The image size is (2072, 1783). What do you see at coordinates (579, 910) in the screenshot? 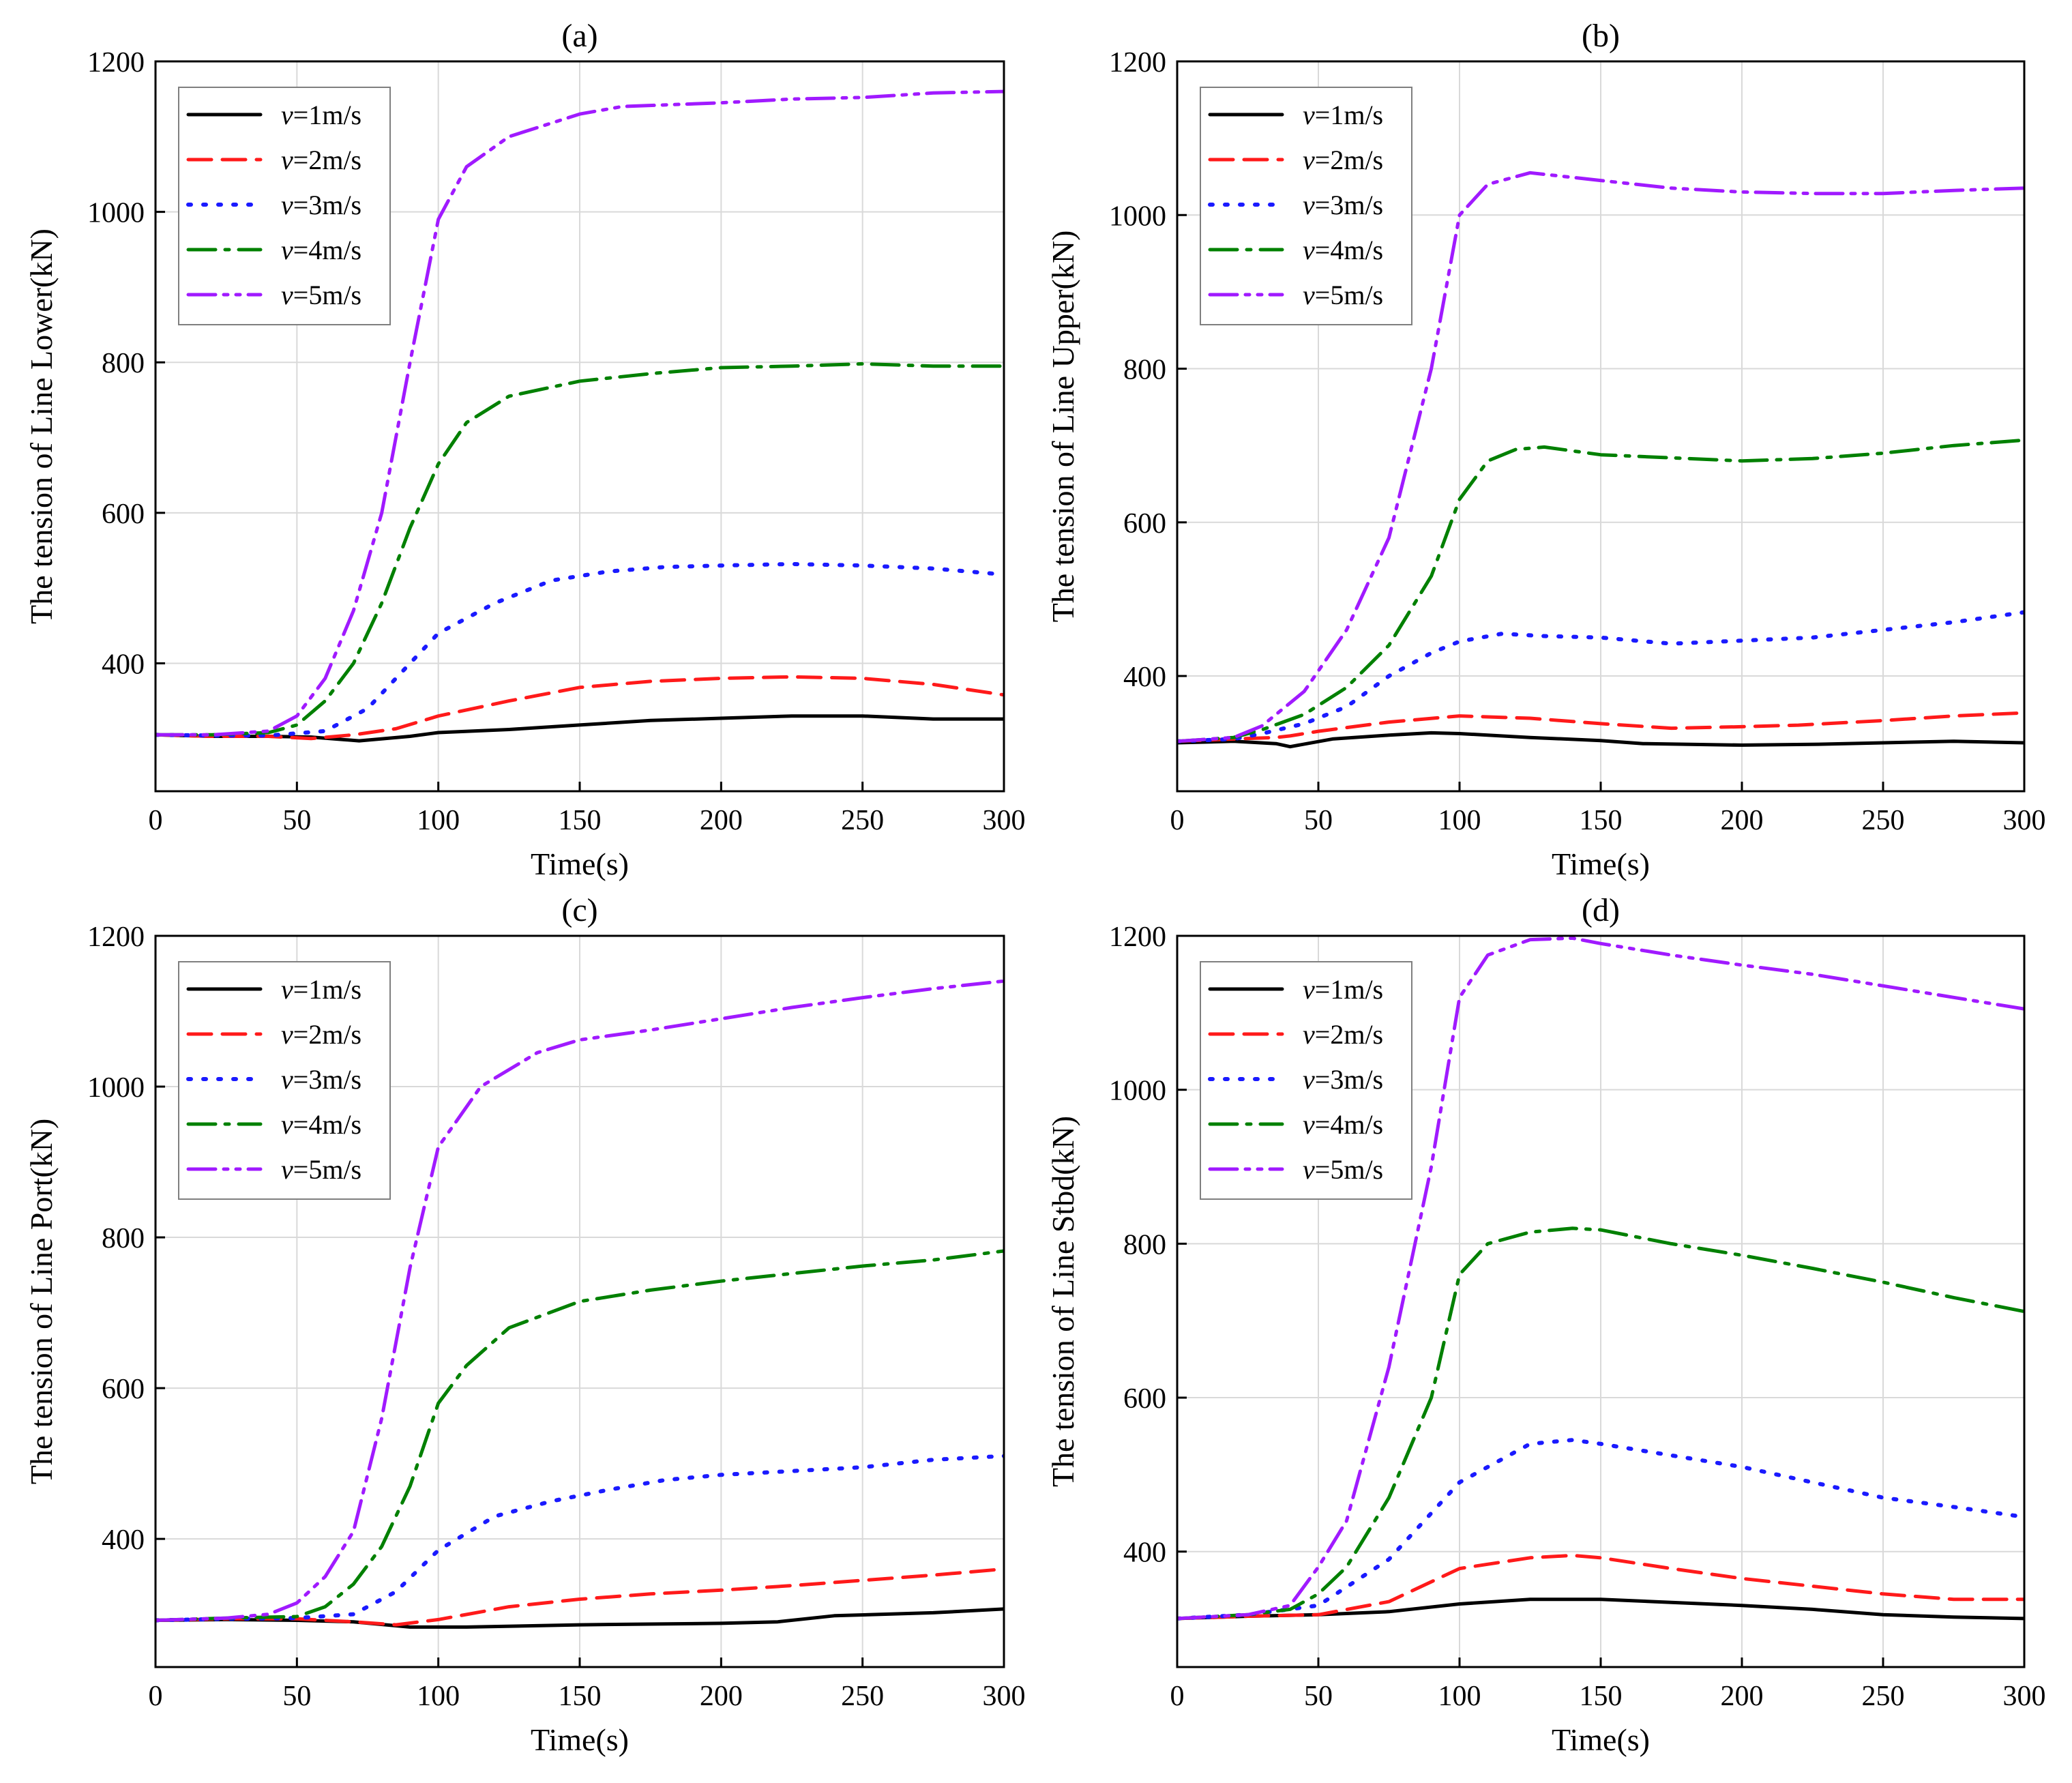
I see `panel-title: (c)` at bounding box center [579, 910].